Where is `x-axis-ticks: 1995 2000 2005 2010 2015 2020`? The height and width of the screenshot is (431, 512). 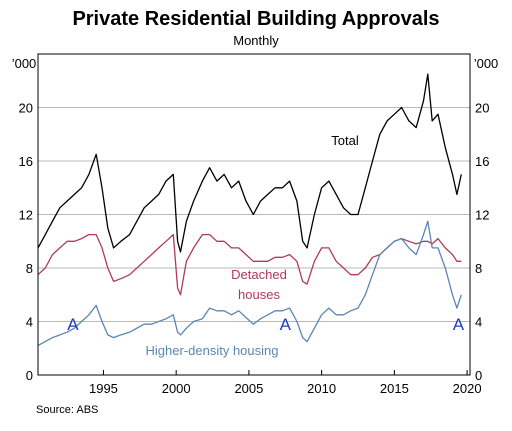
x-axis-ticks: 1995 2000 2005 2010 2015 2020 is located at coordinates (285, 383).